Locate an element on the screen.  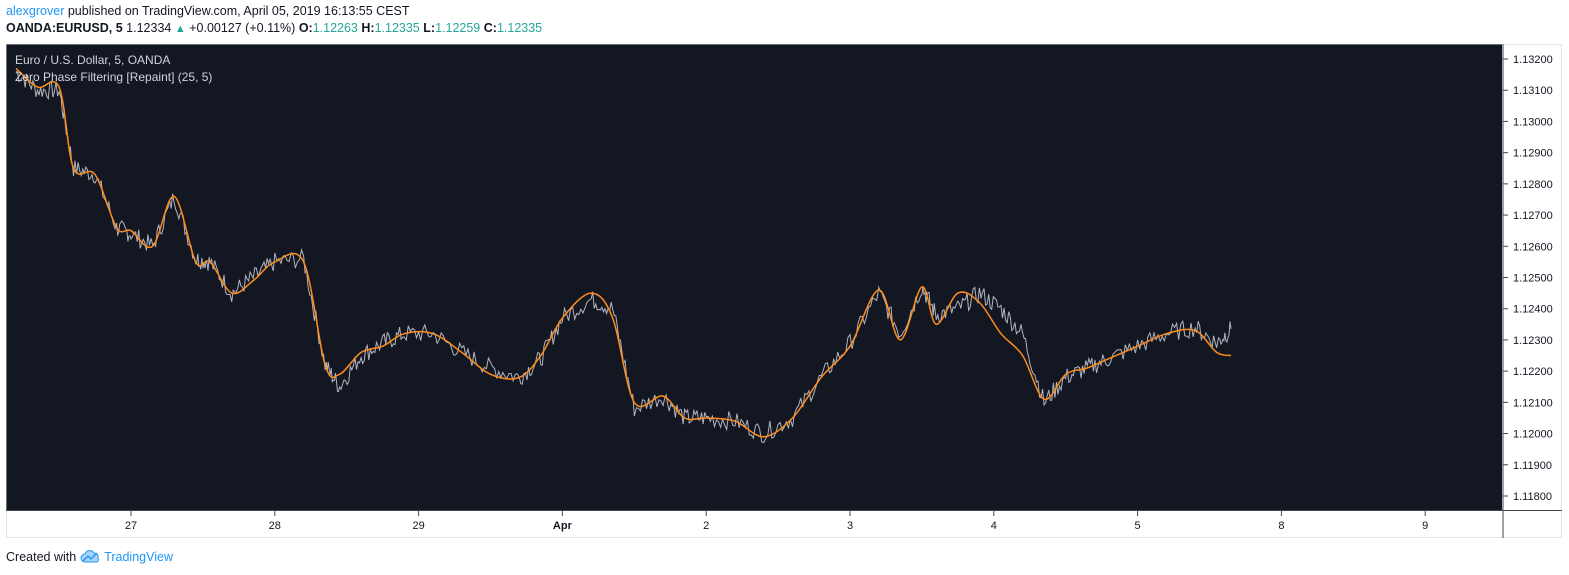
brand-name: TradingView is located at coordinates (138, 557).